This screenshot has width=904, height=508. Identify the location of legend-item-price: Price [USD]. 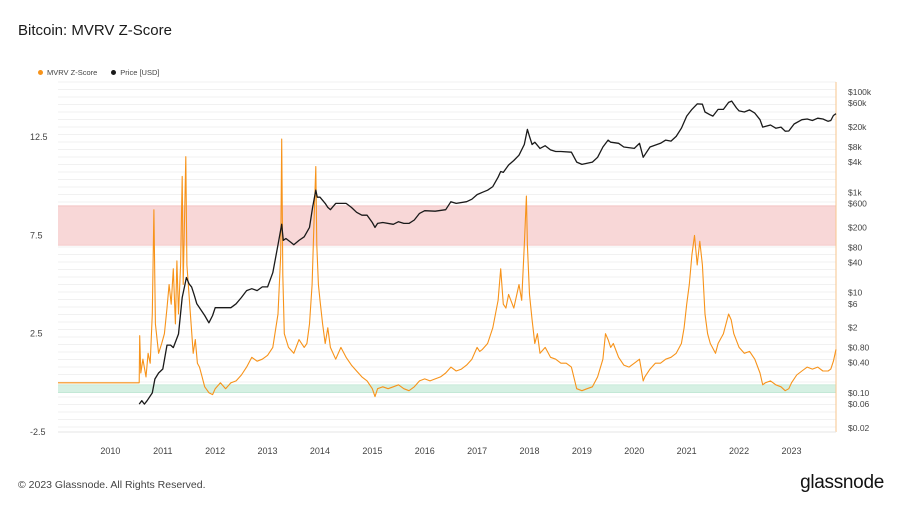
(135, 72).